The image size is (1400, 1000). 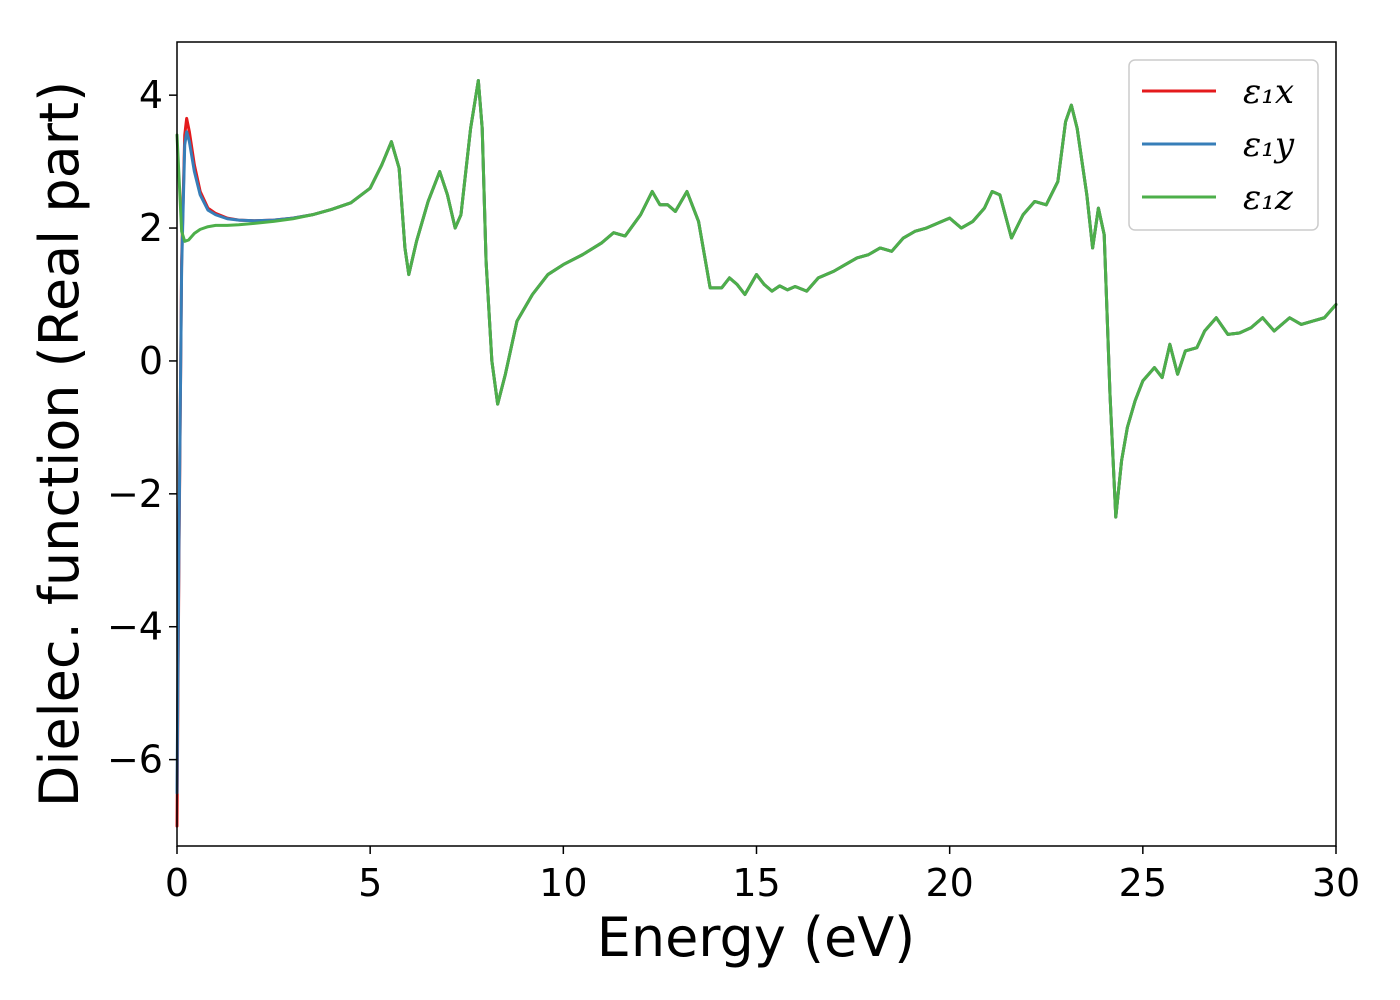 What do you see at coordinates (1268, 92) in the screenshot?
I see `legend-label: ε₁x` at bounding box center [1268, 92].